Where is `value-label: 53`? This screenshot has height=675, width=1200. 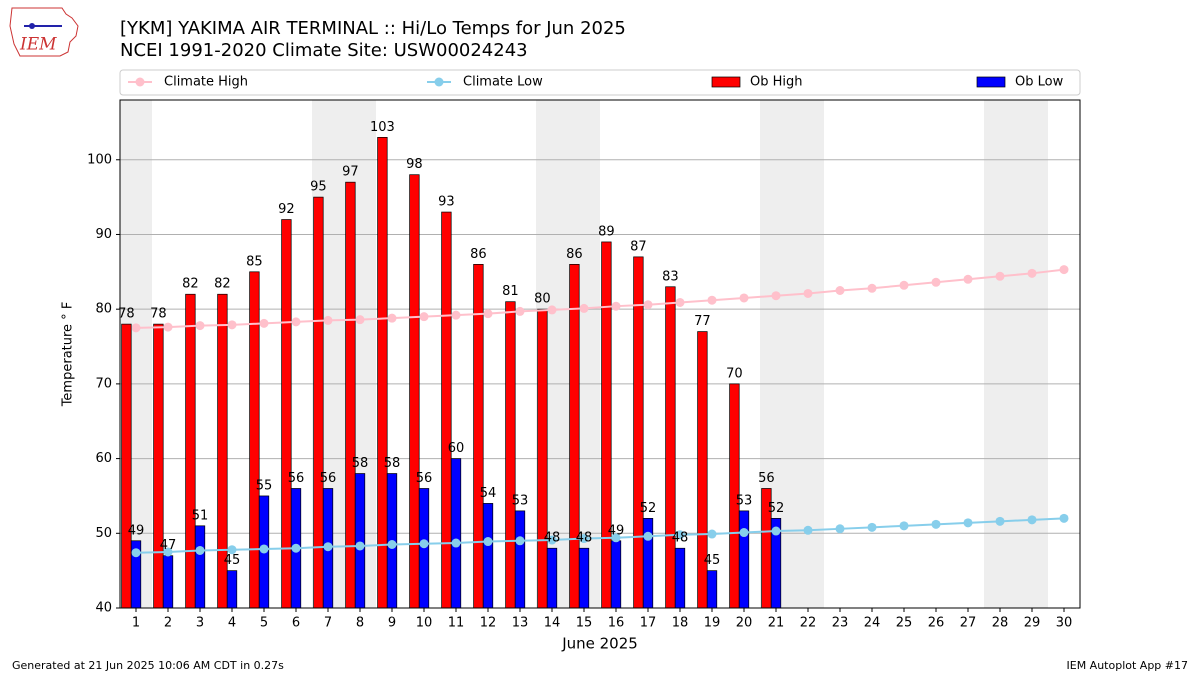
value-label: 53 is located at coordinates (744, 500).